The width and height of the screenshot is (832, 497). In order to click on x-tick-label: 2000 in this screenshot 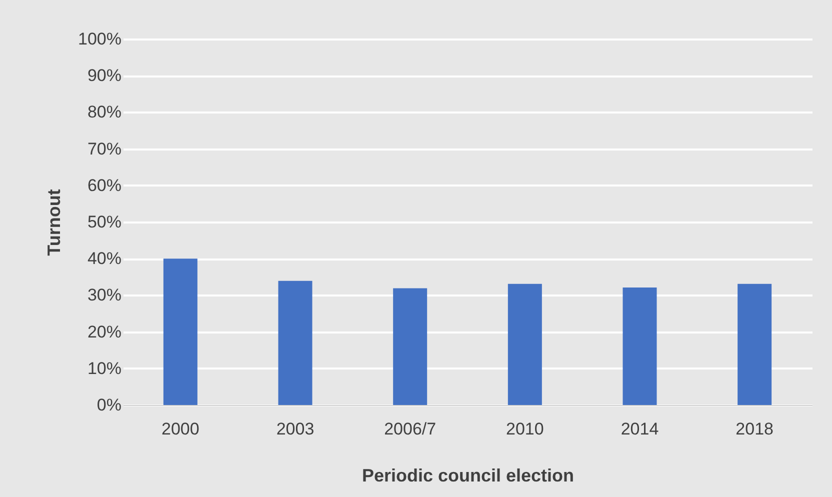, I will do `click(181, 429)`.